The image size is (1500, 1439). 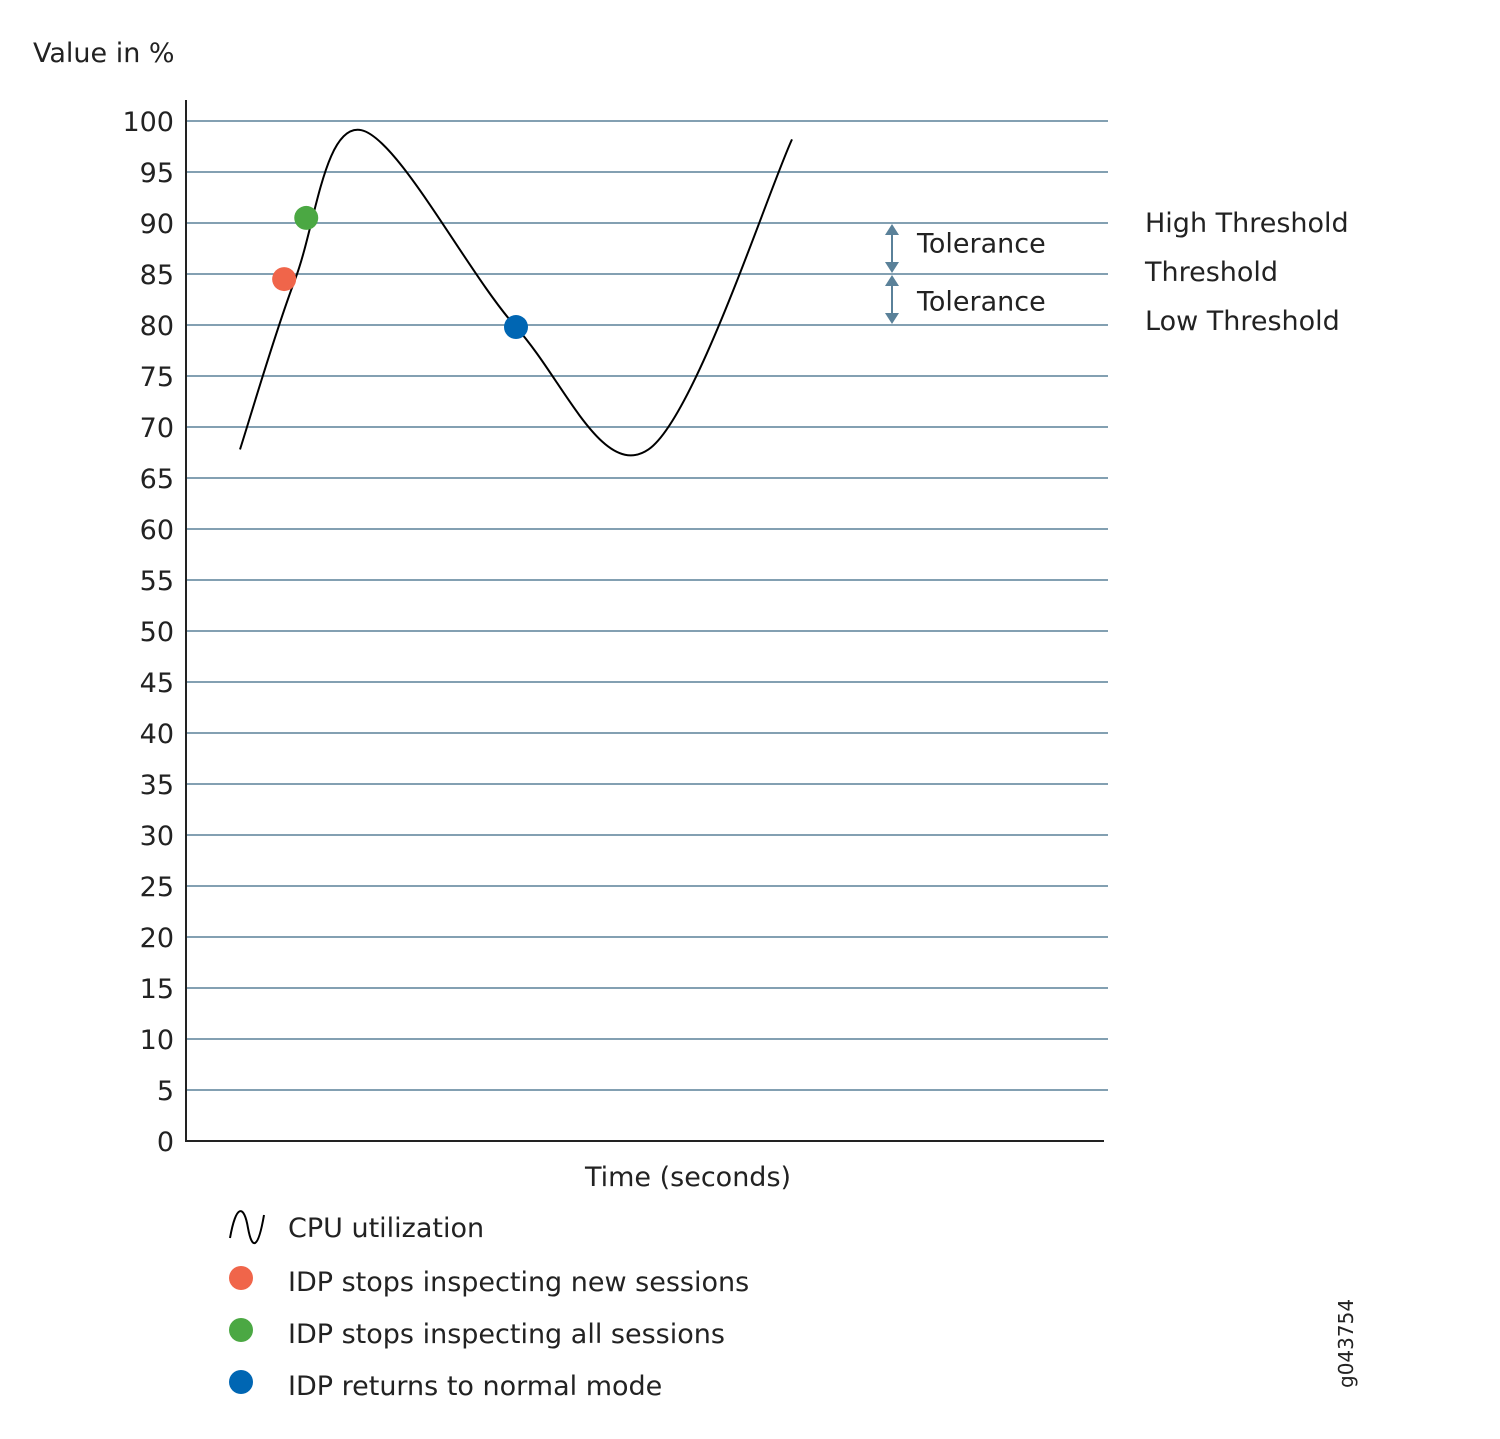 What do you see at coordinates (965, 274) in the screenshot?
I see `tolerance-annotations: Tolerance Tolerance` at bounding box center [965, 274].